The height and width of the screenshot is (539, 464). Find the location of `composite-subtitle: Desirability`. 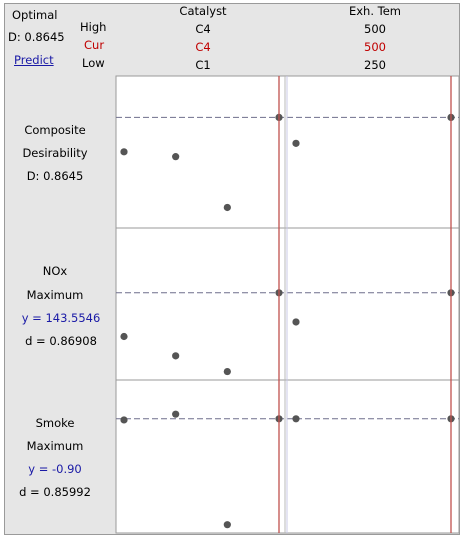

composite-subtitle: Desirability is located at coordinates (55, 153).